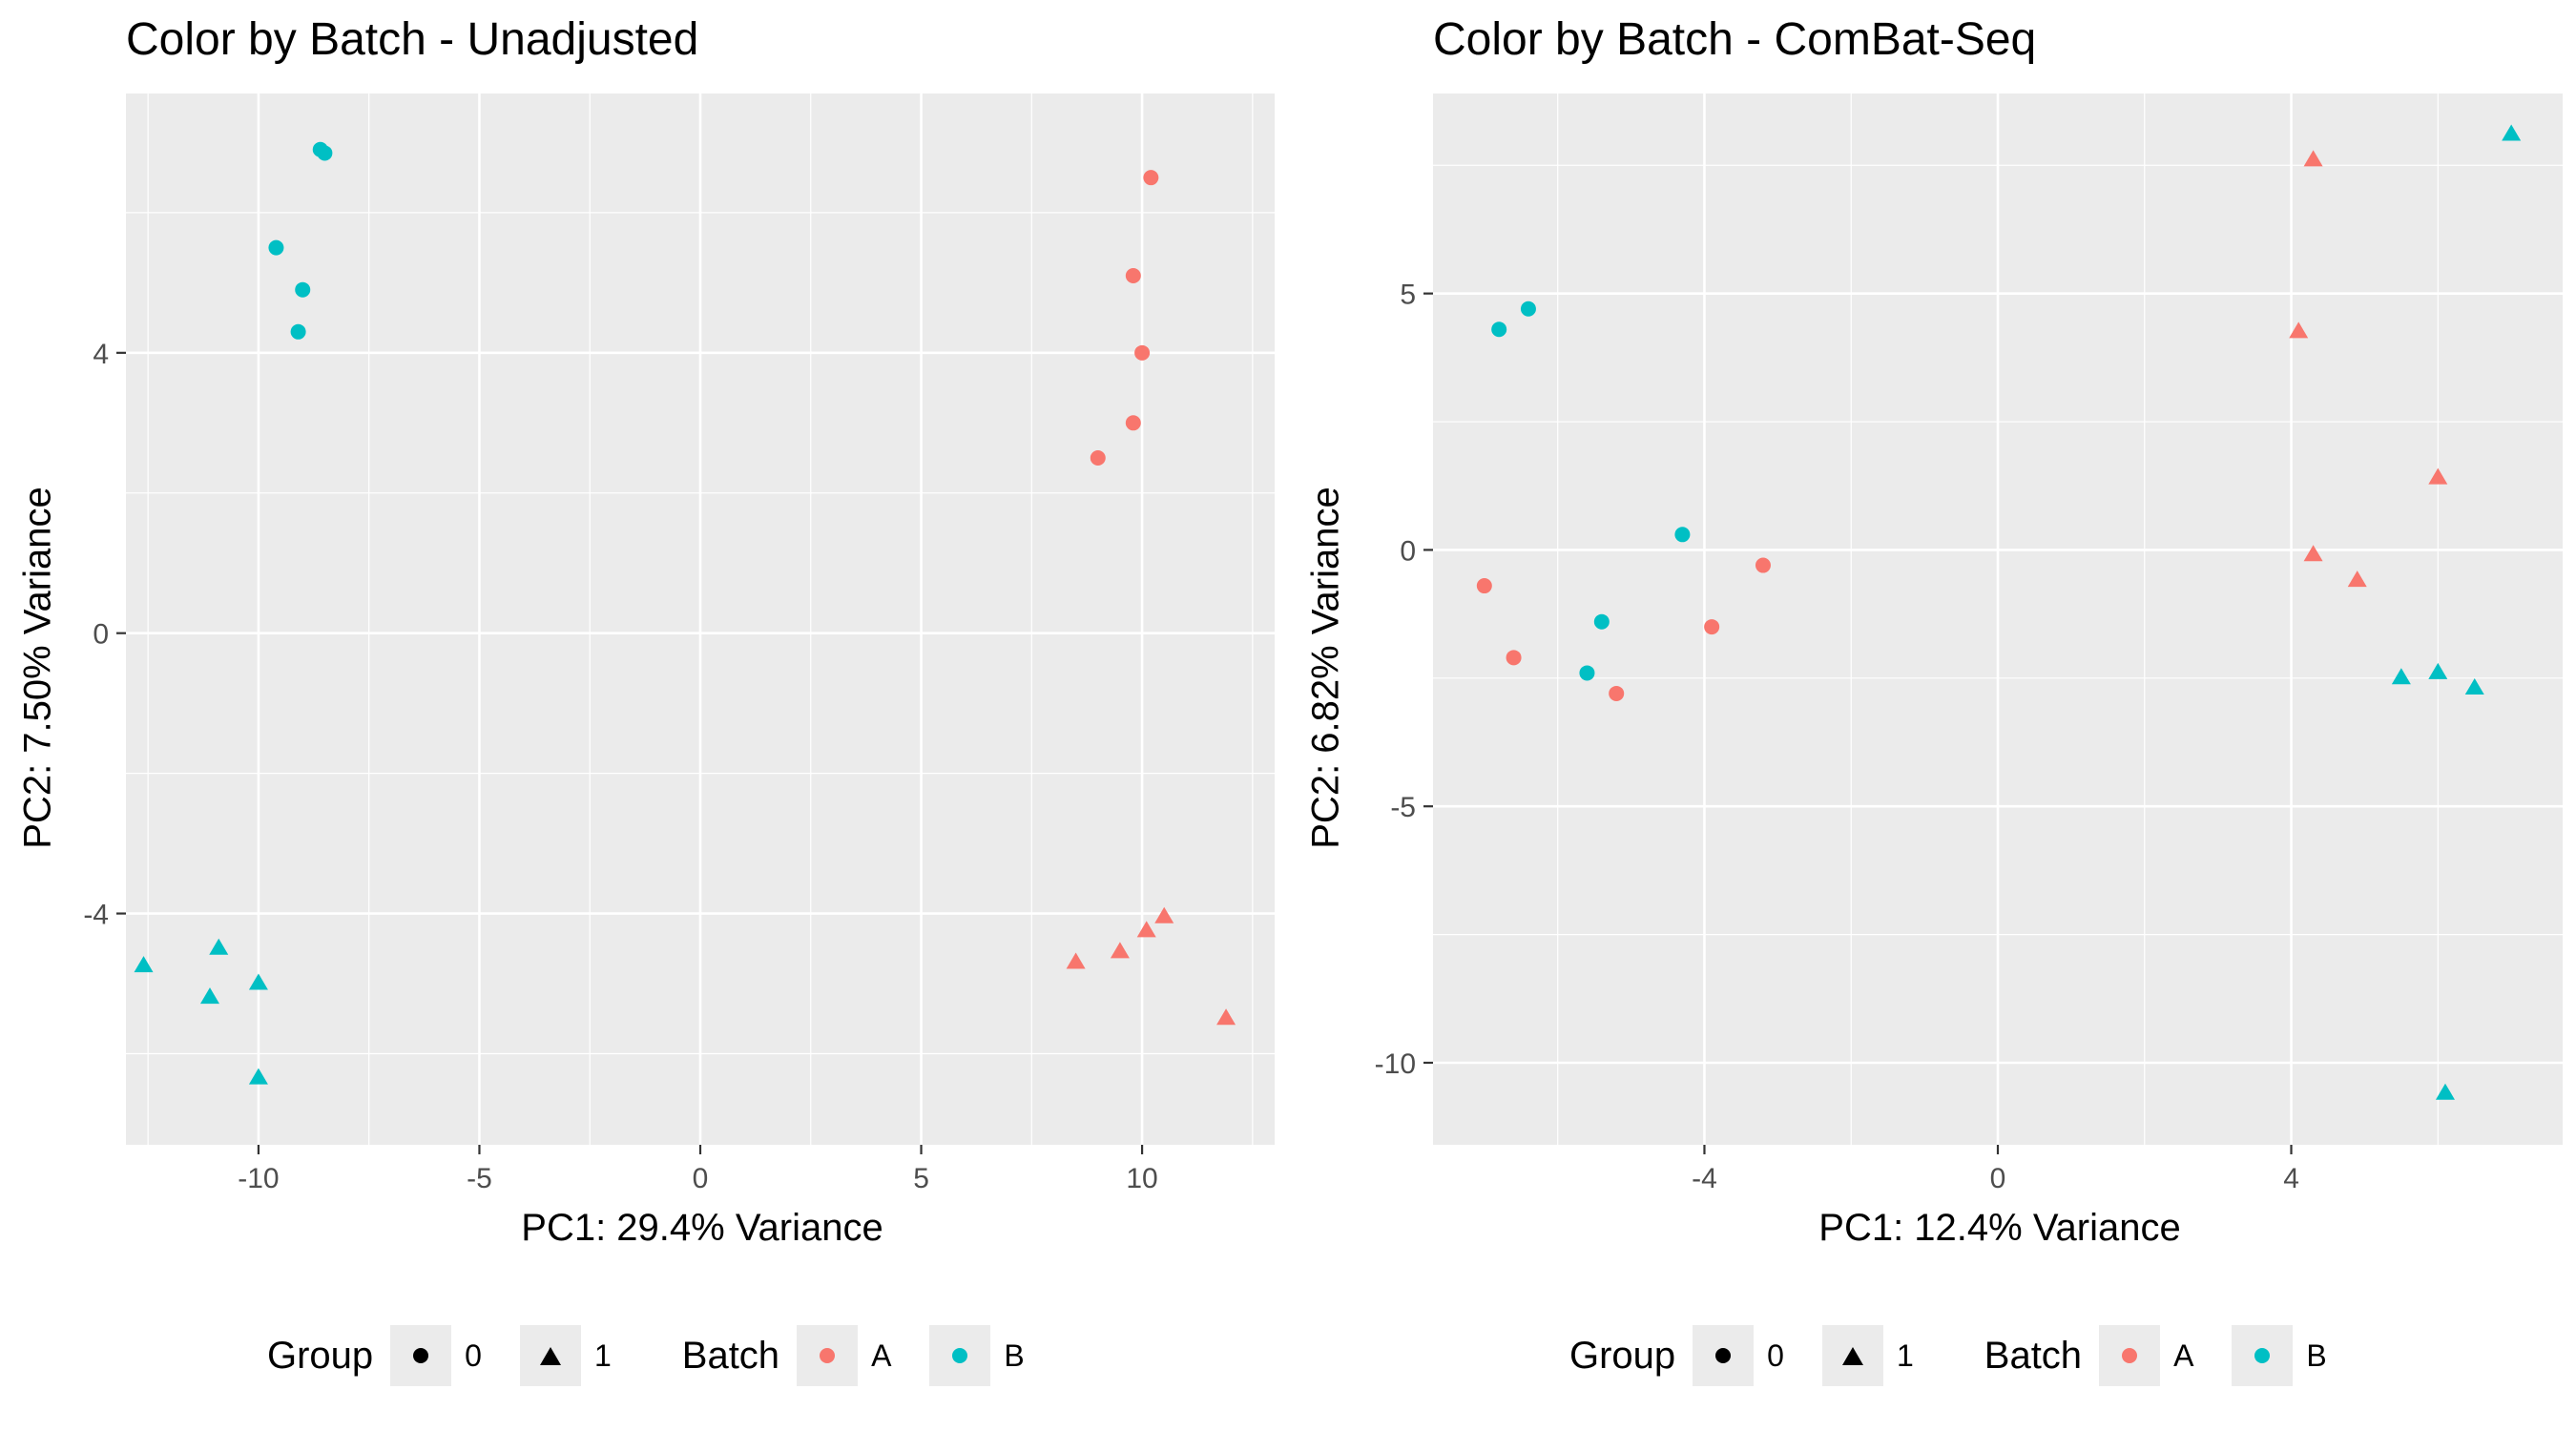  I want to click on x-tick-label: -10, so click(258, 1178).